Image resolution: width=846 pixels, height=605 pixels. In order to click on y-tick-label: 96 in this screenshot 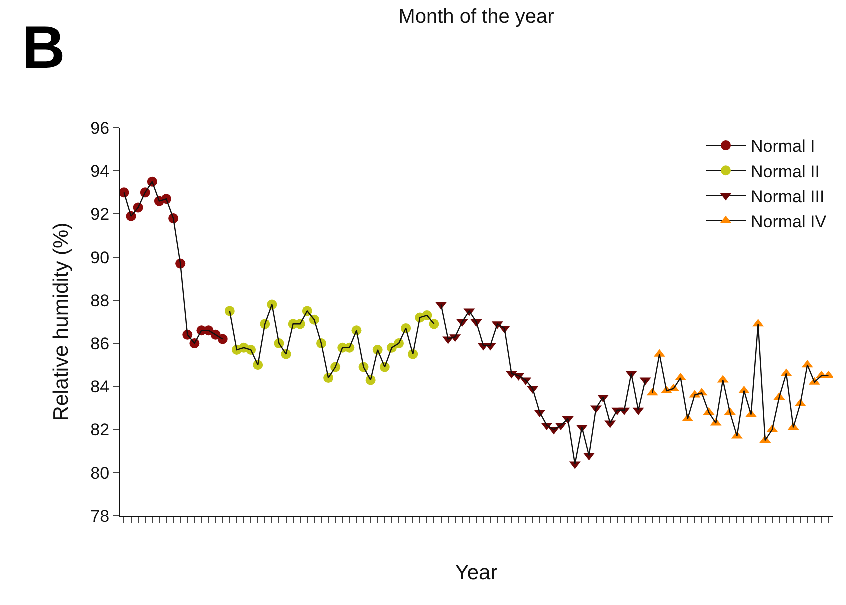, I will do `click(100, 128)`.